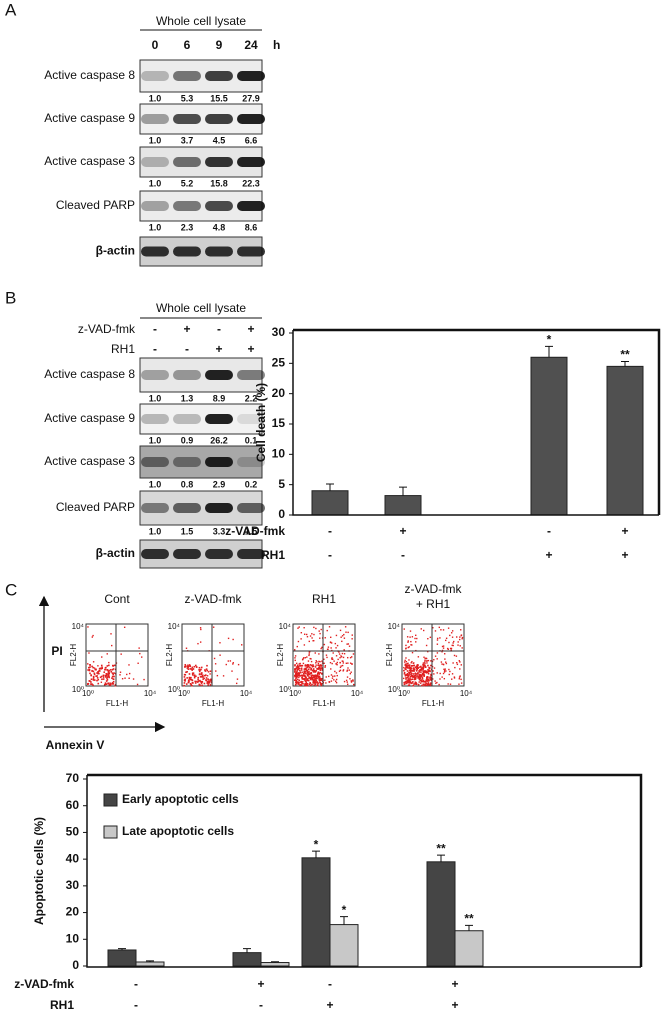 This screenshot has width=666, height=1013. What do you see at coordinates (219, 227) in the screenshot?
I see `quant-label: 4.8` at bounding box center [219, 227].